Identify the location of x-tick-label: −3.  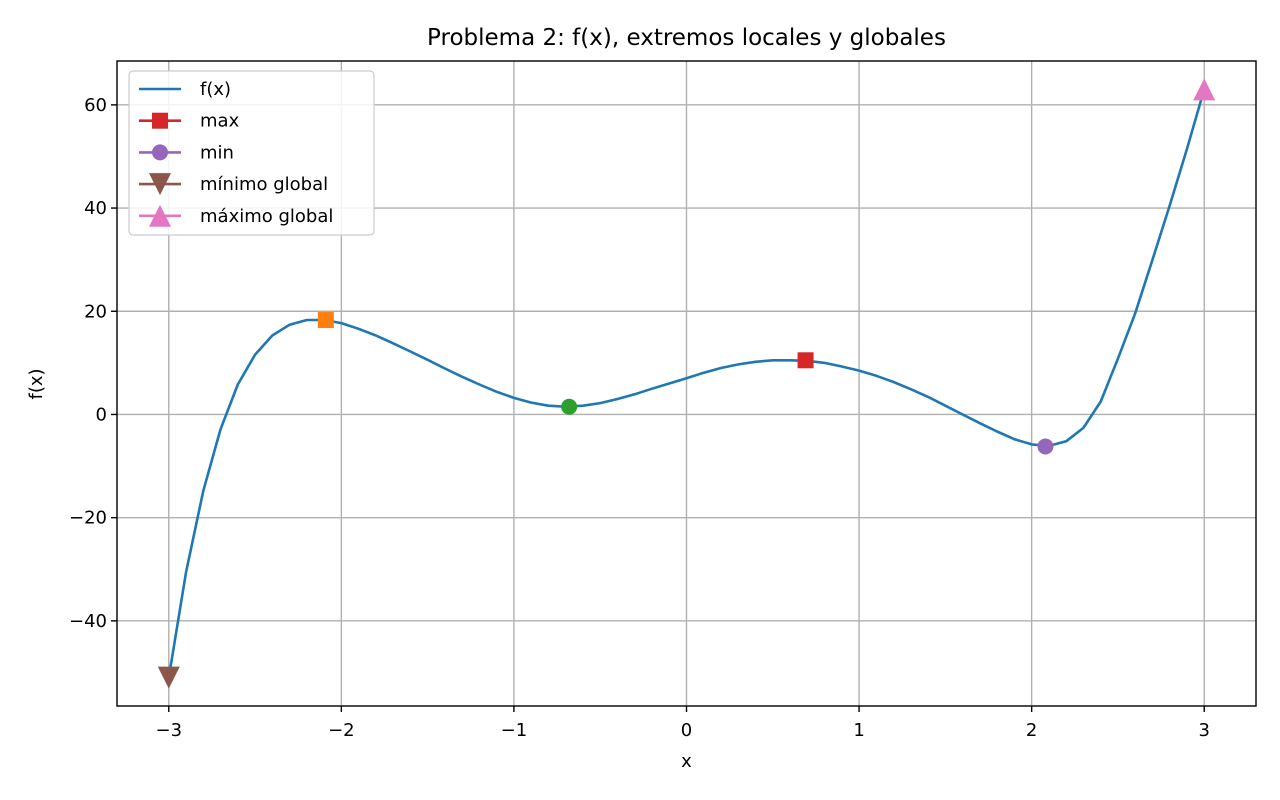
(168, 730).